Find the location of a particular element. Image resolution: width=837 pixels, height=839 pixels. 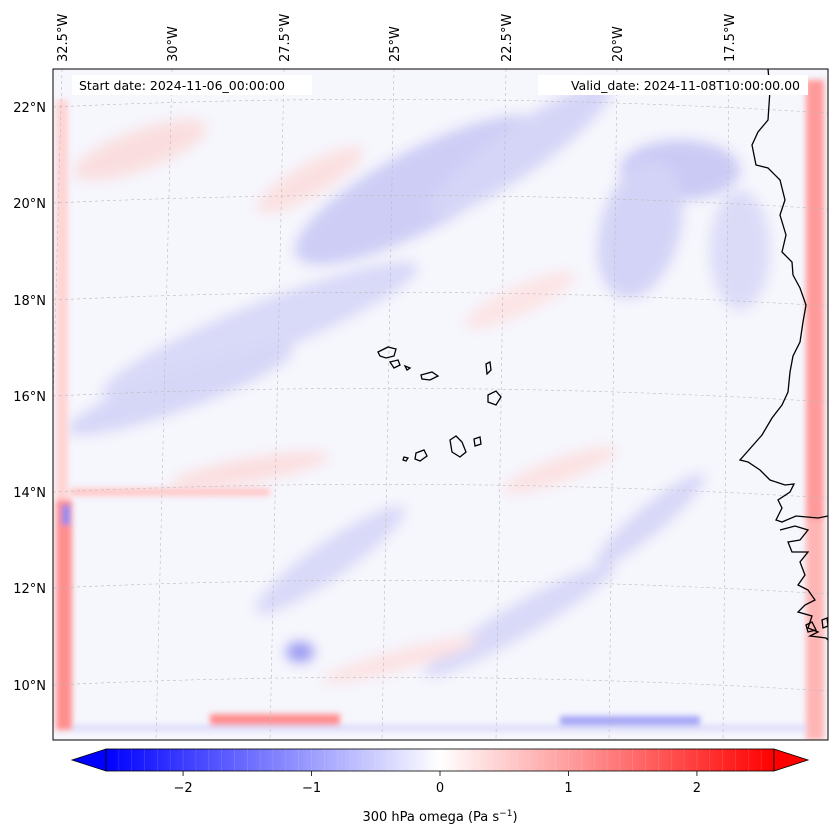

latitude-label: 22°N is located at coordinates (29, 108).